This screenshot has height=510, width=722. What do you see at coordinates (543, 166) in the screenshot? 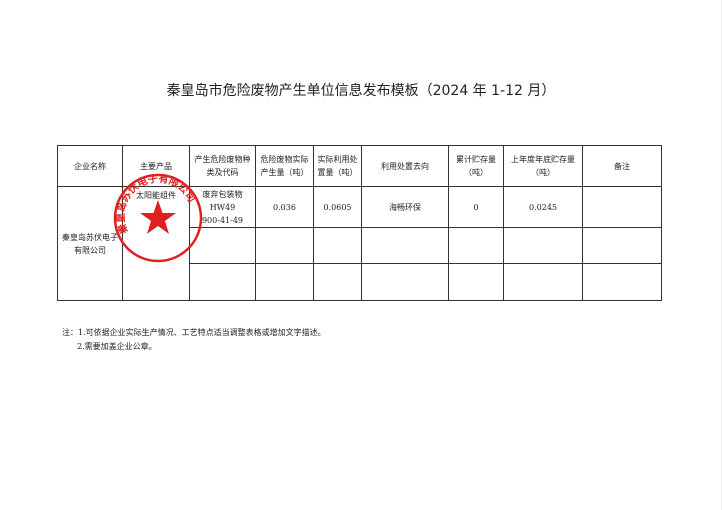
I see `header-cell: 上年度年底贮存量（吨）` at bounding box center [543, 166].